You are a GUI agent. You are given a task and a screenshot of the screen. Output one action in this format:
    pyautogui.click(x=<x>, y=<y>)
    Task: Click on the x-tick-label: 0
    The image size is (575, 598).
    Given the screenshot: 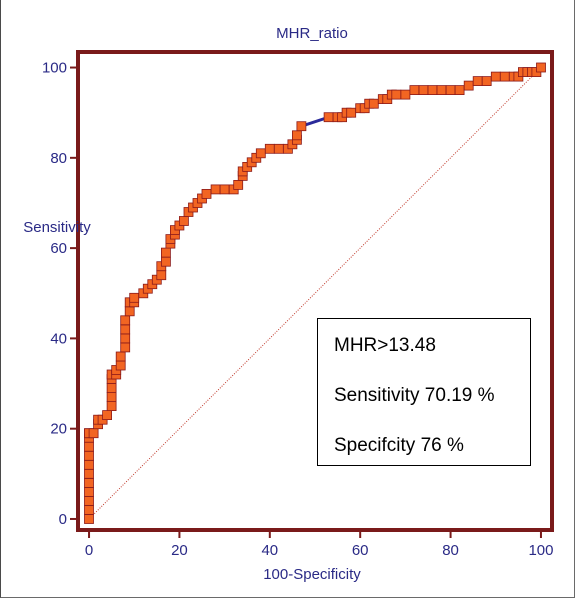 What is the action you would take?
    pyautogui.click(x=89, y=550)
    